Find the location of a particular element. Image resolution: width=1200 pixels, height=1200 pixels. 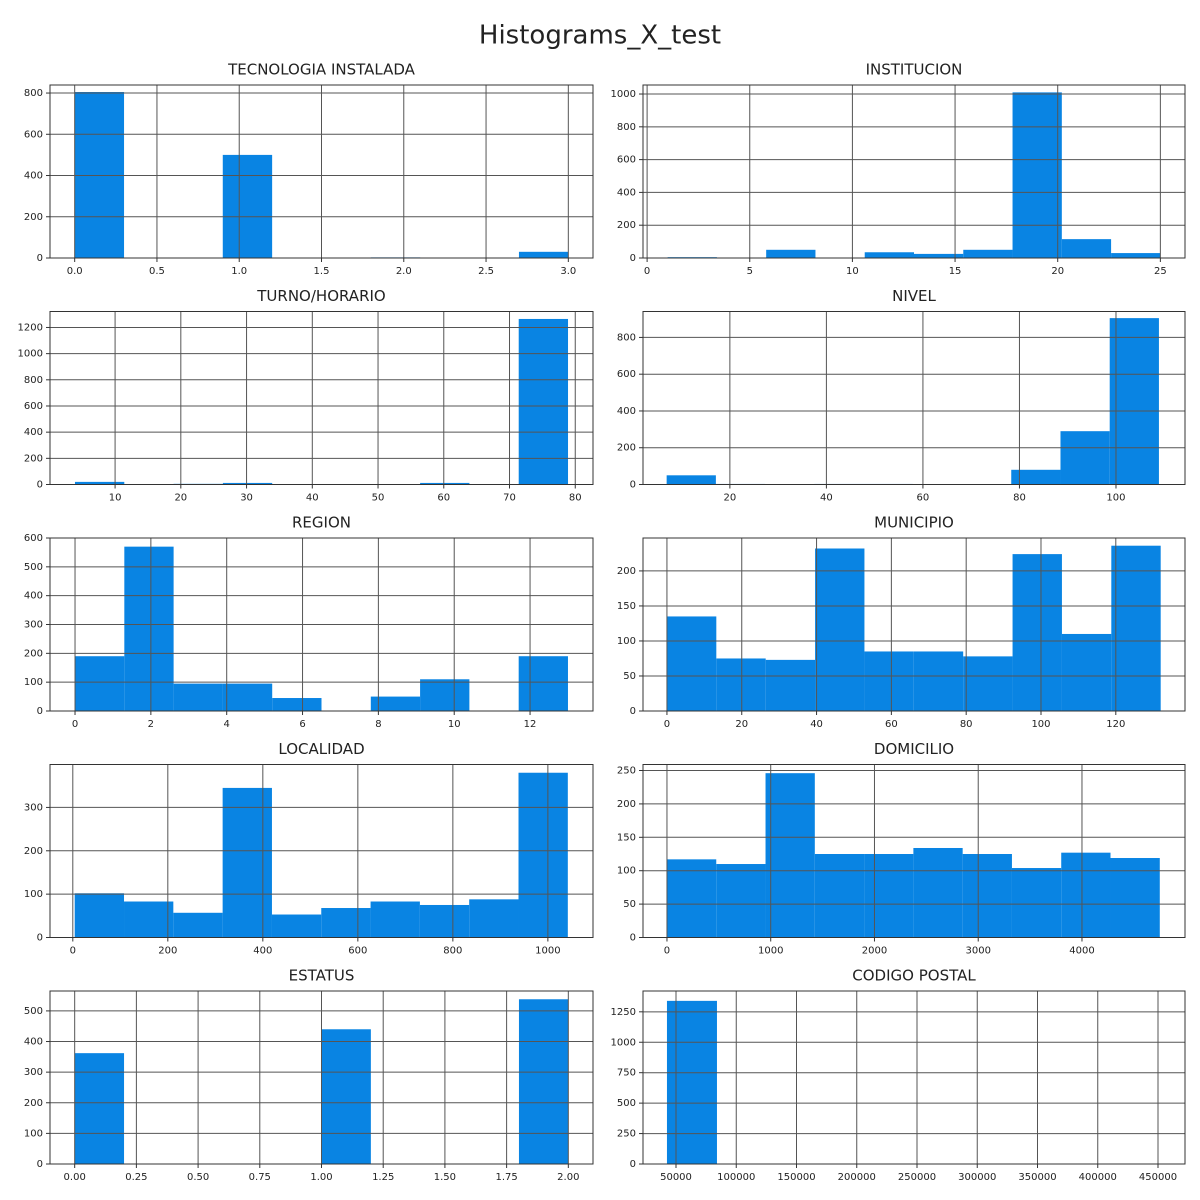

y-tick-label: 1200 is located at coordinates (30, 327).